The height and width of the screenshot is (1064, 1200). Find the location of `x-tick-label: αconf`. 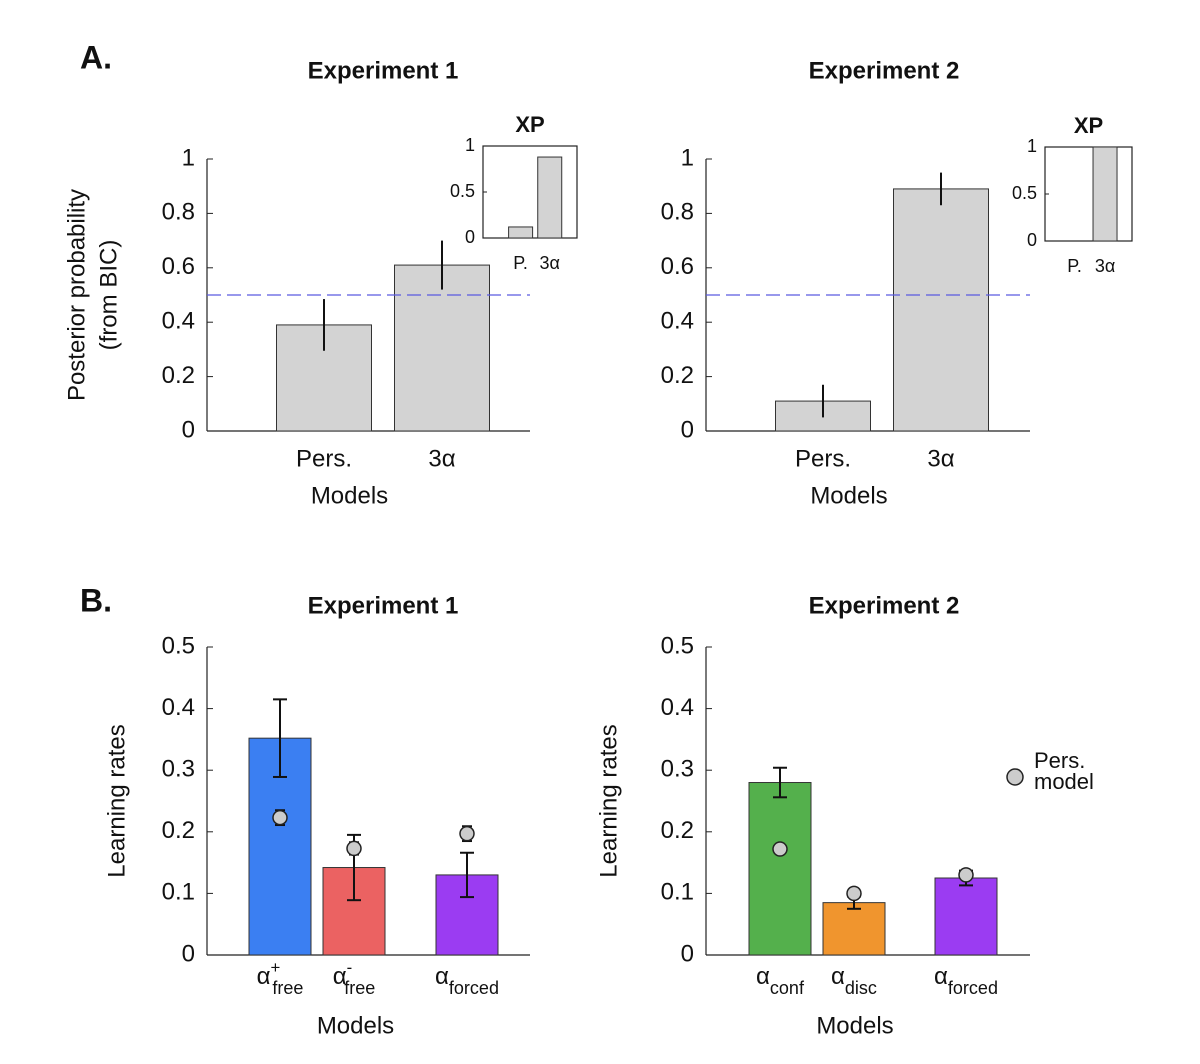

x-tick-label: αconf is located at coordinates (780, 980).